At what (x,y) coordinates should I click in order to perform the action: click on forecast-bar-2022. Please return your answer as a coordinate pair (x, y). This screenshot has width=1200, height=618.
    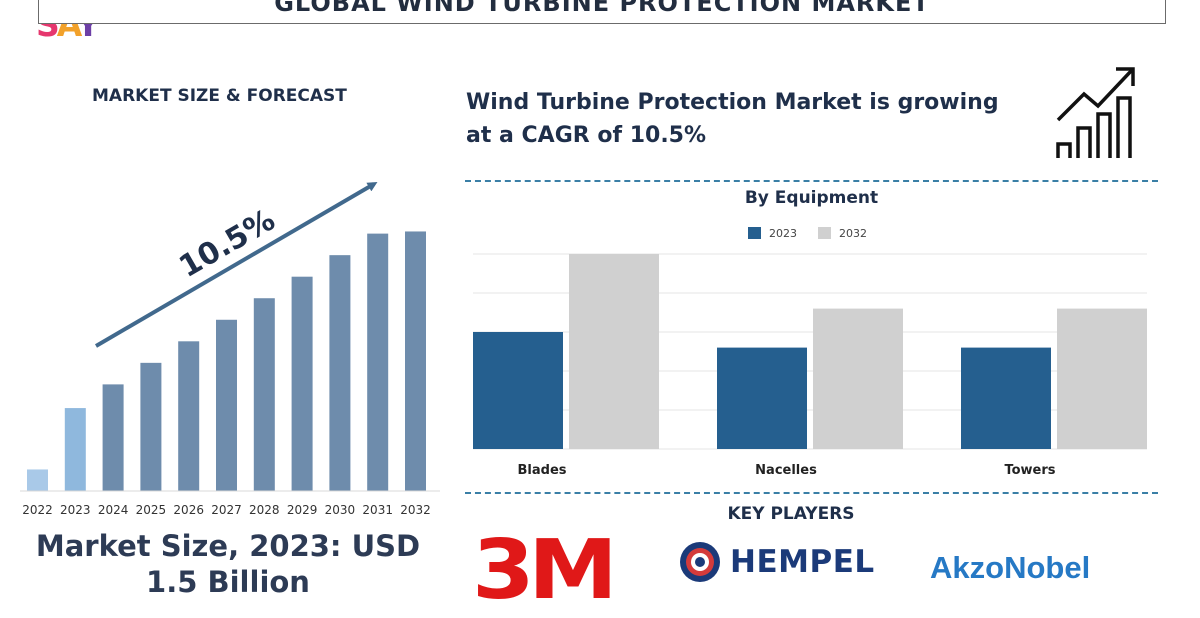
    Looking at the image, I should click on (37, 480).